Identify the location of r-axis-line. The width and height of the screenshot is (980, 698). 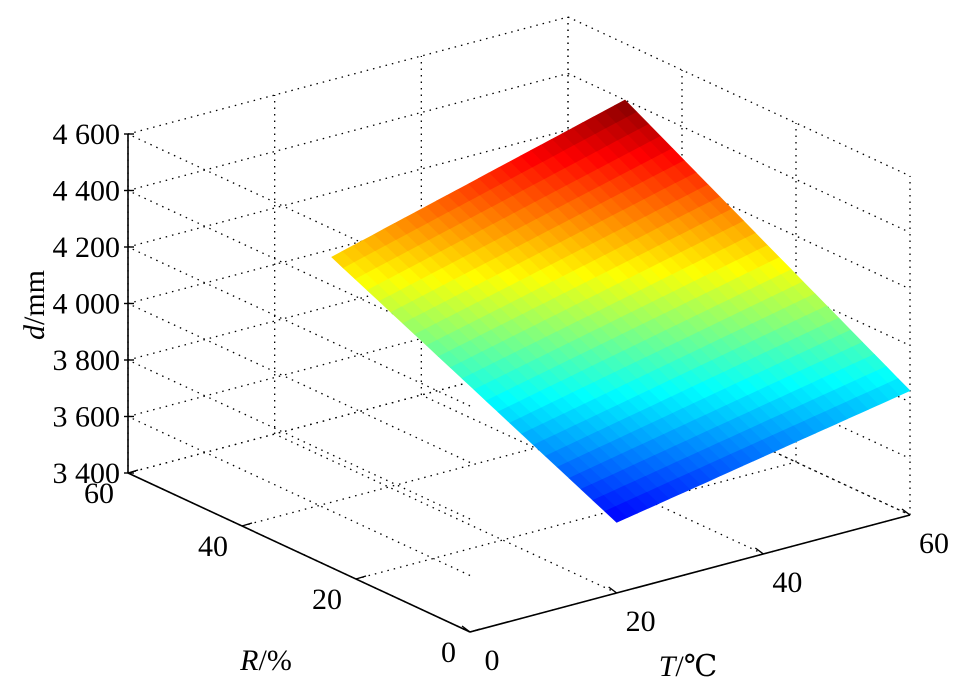
(299, 552).